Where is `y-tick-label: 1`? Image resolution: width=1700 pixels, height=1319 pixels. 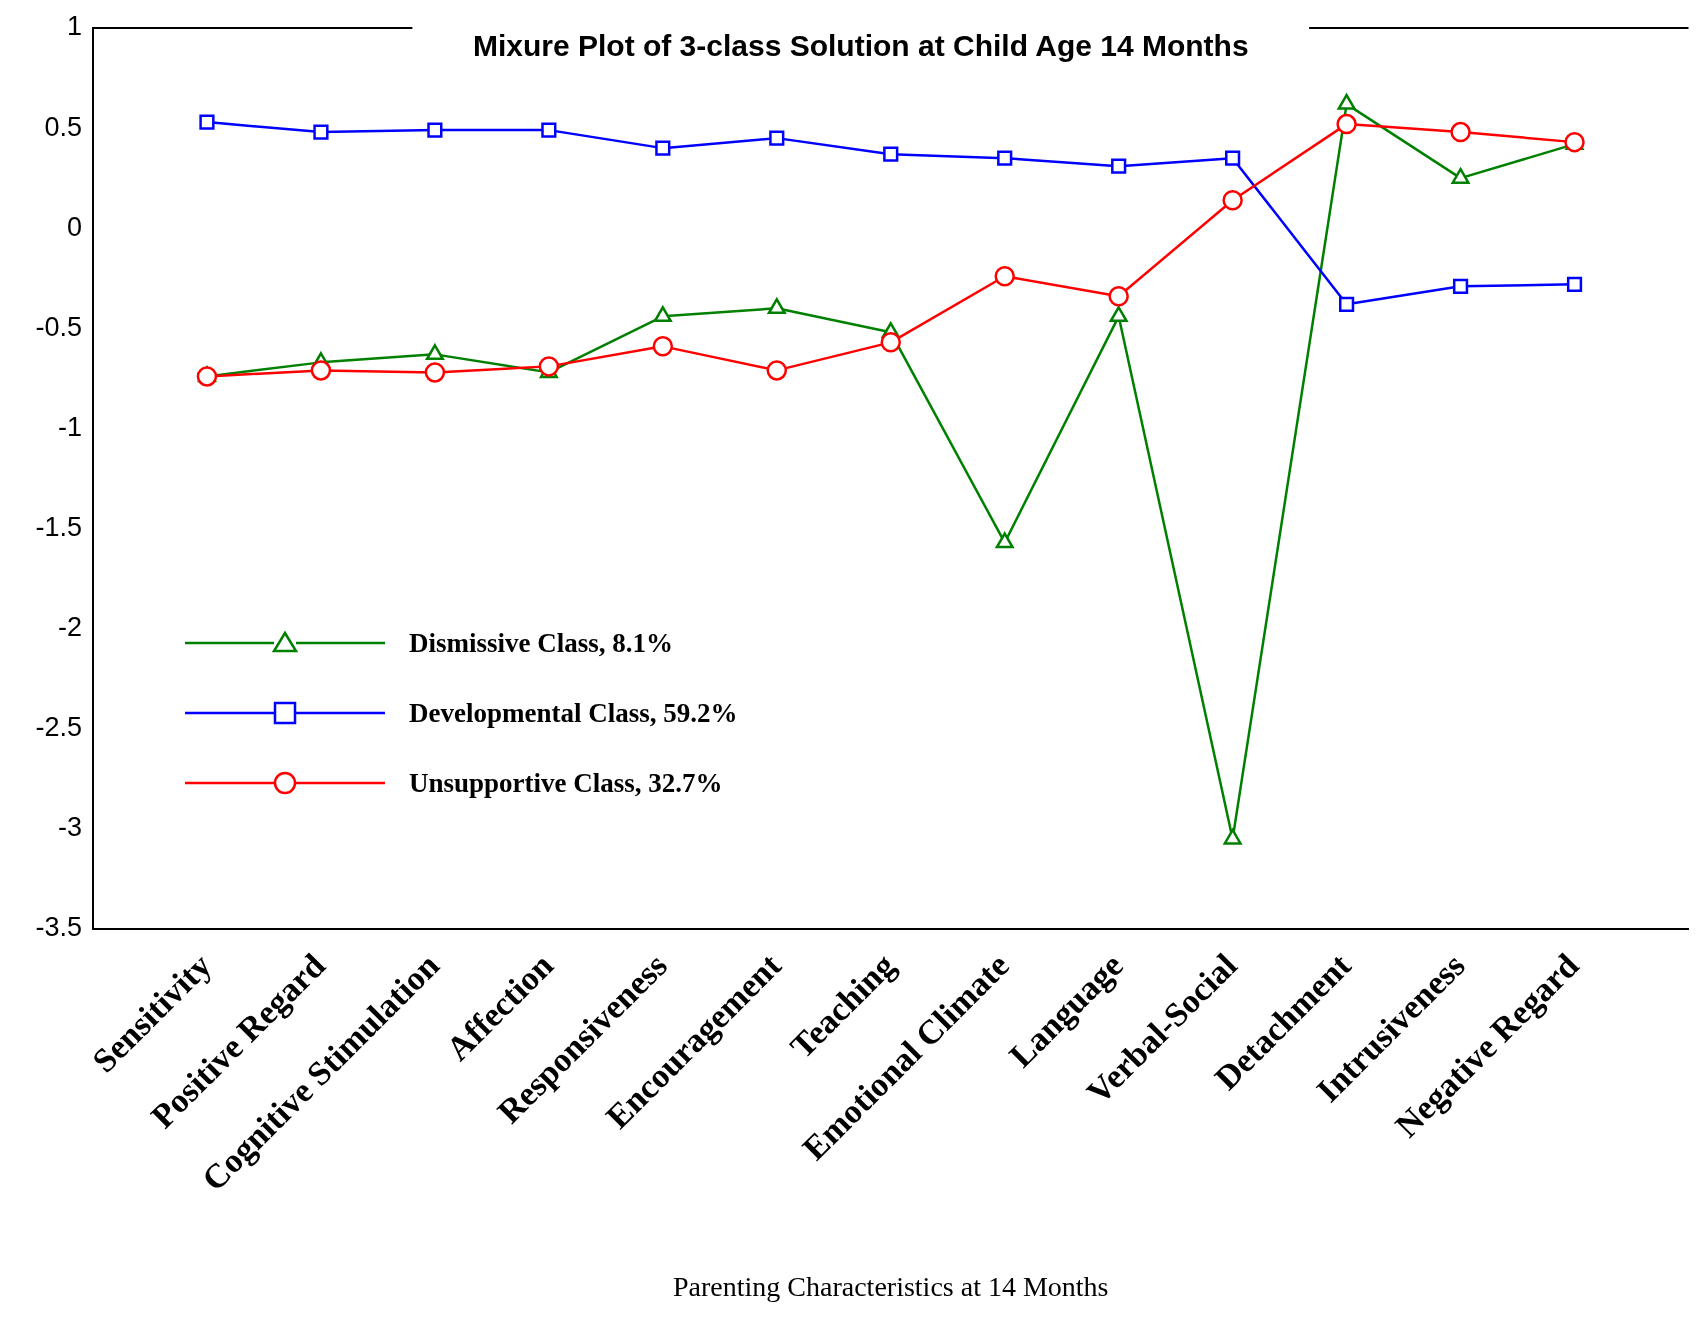
y-tick-label: 1 is located at coordinates (74, 26).